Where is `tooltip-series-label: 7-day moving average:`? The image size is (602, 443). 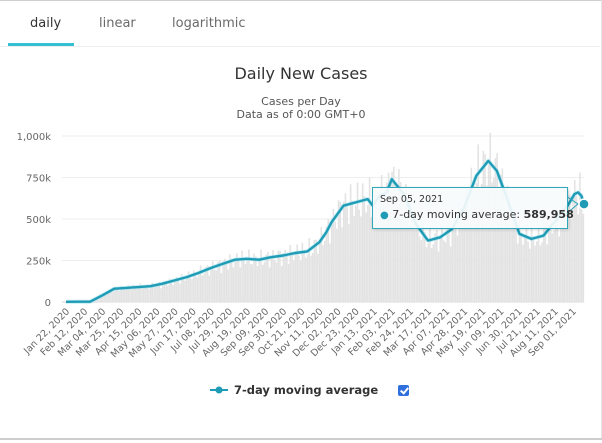
tooltip-series-label: 7-day moving average: is located at coordinates (458, 214).